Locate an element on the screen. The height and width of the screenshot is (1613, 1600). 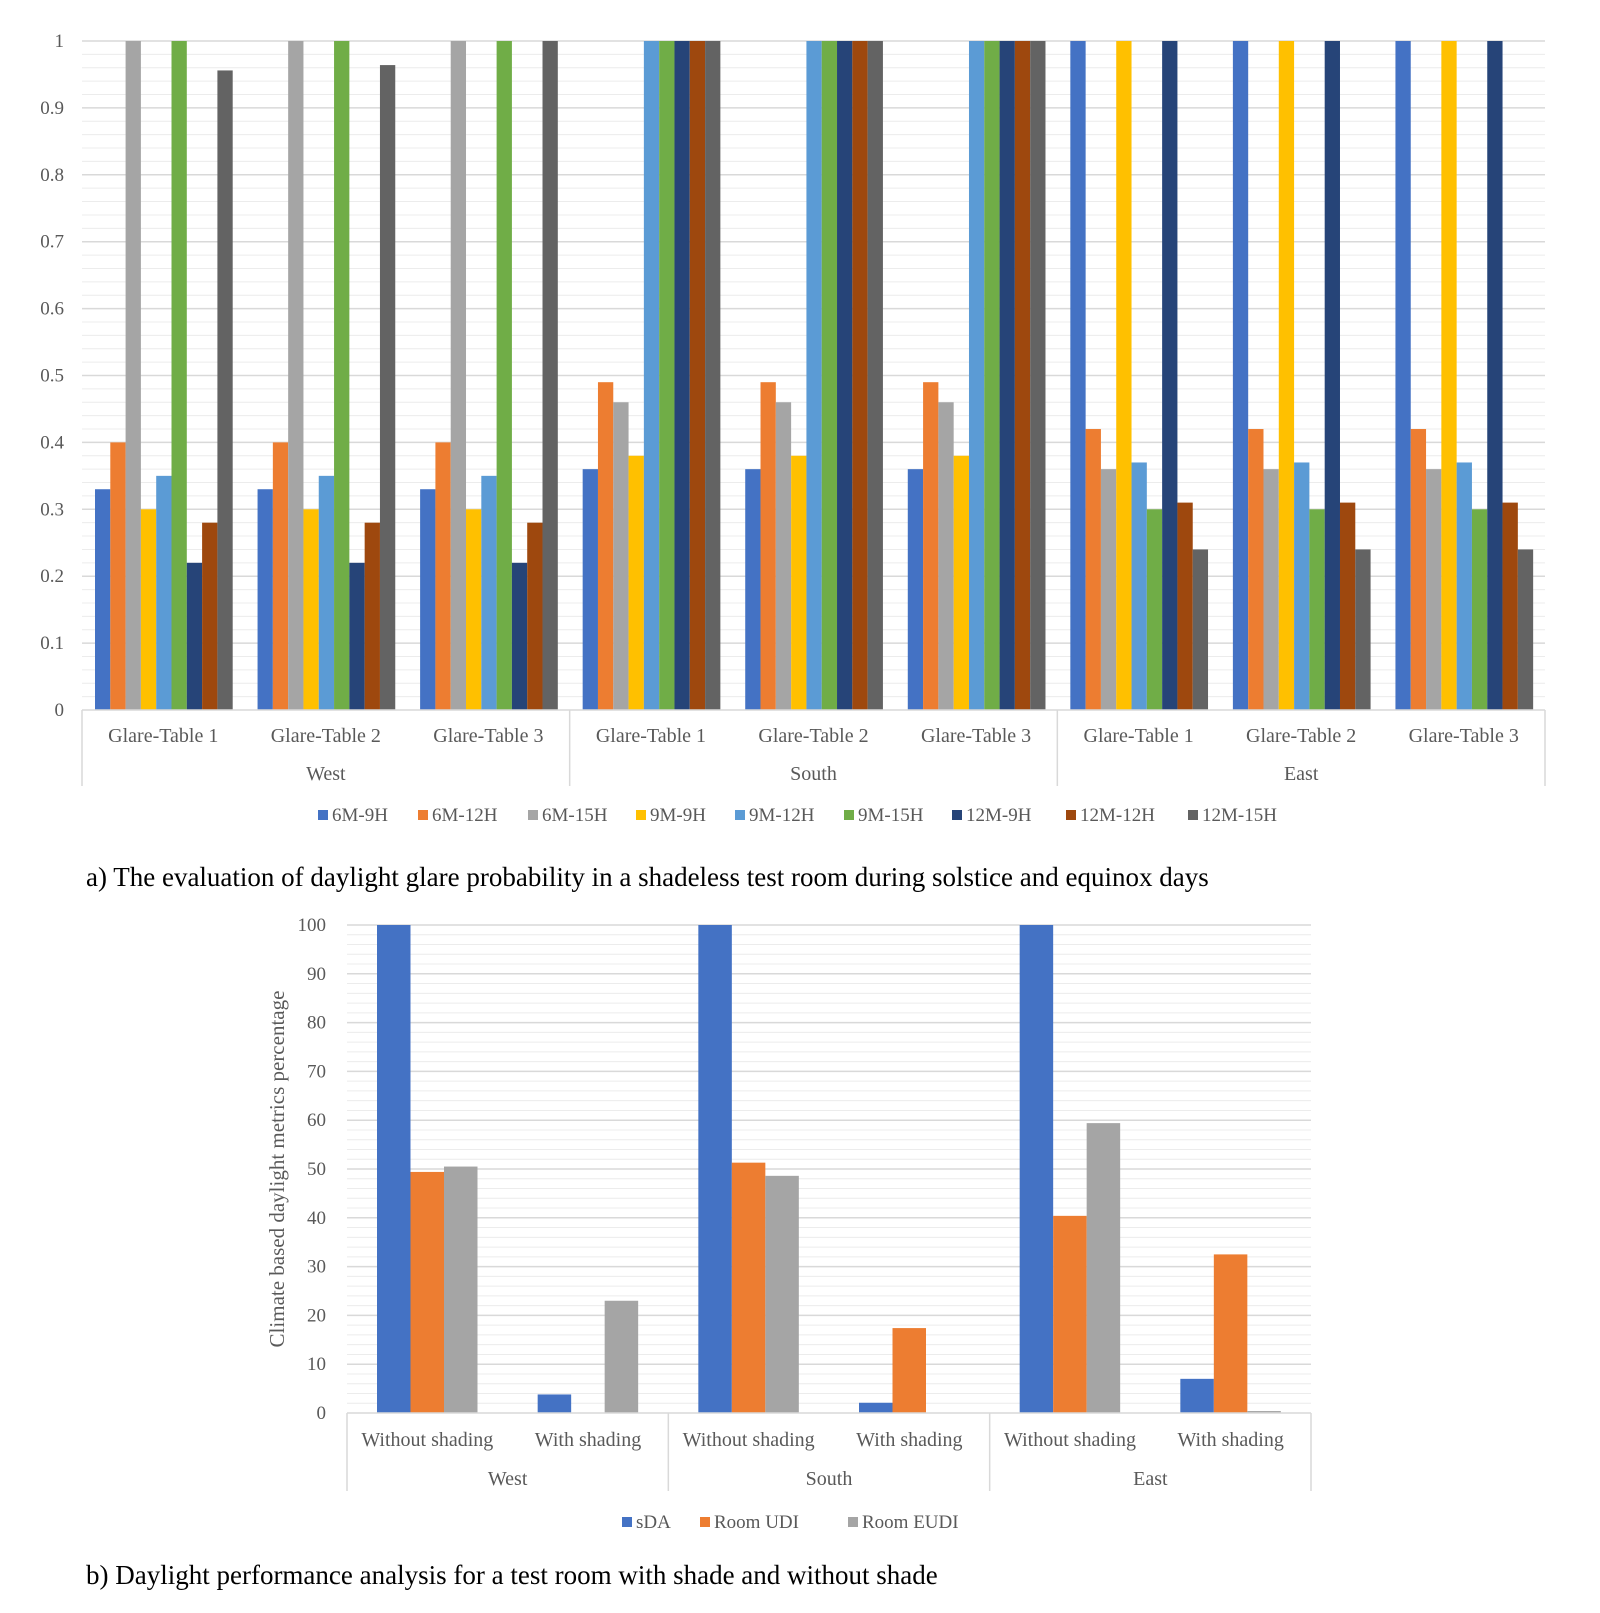
category-label: Without shading is located at coordinates (1070, 1440).